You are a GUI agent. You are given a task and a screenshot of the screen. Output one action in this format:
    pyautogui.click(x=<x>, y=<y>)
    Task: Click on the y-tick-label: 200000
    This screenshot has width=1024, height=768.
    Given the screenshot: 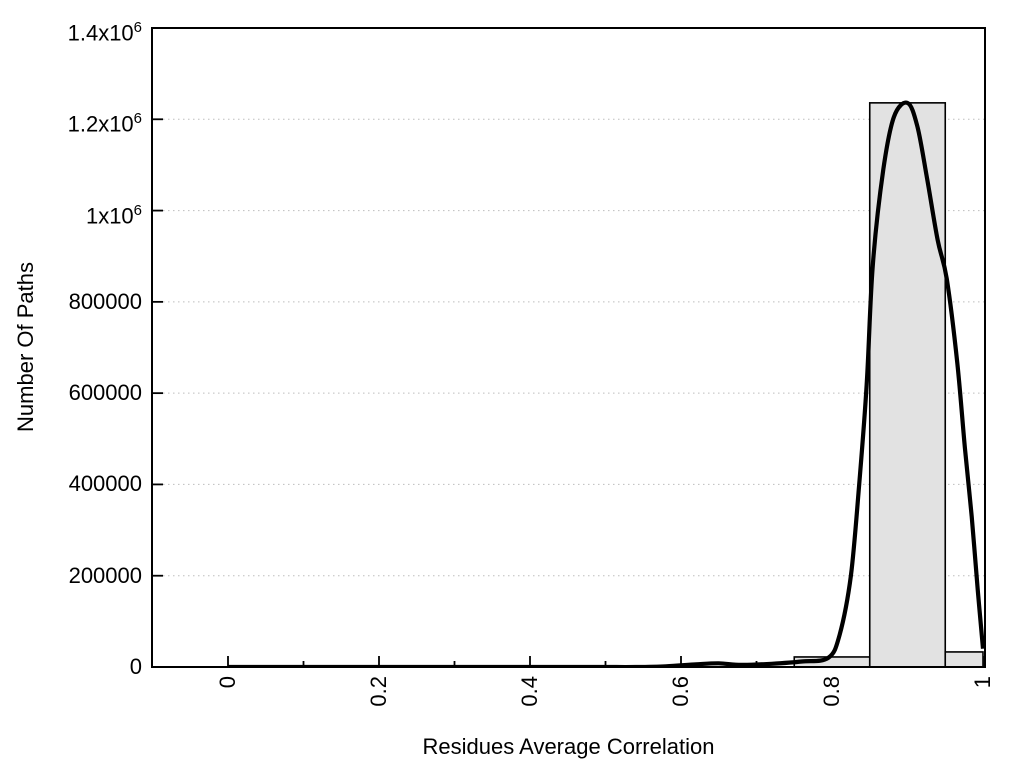 What is the action you would take?
    pyautogui.click(x=105, y=575)
    